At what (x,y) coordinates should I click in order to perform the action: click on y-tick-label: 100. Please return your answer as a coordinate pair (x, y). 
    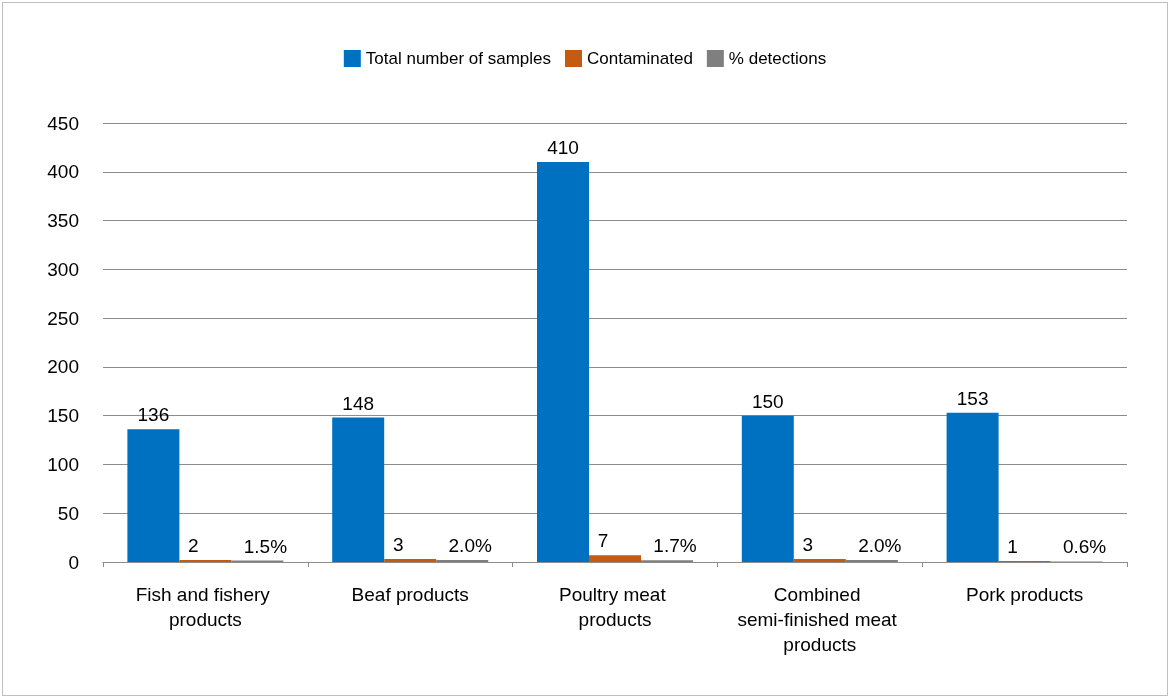
    Looking at the image, I should click on (63, 464).